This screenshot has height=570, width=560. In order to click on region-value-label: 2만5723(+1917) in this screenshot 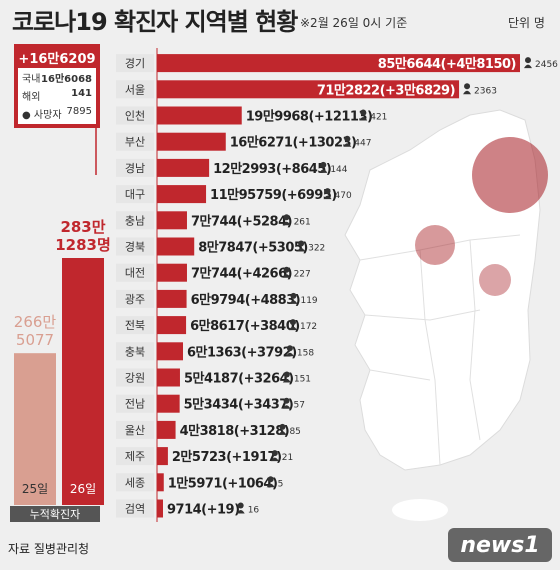, I will do `click(227, 457)`.